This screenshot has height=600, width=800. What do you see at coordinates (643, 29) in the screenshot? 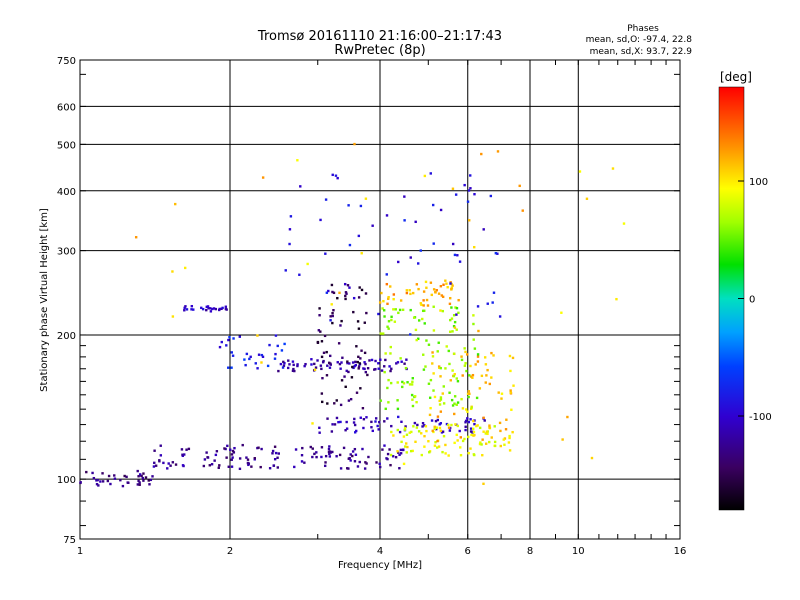
I see `stats-heading: Phases` at bounding box center [643, 29].